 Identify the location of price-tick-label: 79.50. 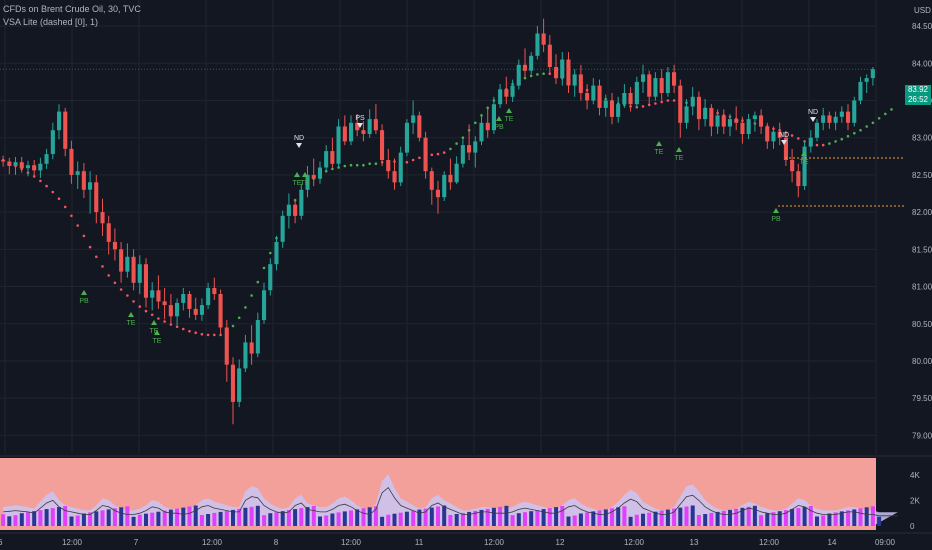
(922, 398).